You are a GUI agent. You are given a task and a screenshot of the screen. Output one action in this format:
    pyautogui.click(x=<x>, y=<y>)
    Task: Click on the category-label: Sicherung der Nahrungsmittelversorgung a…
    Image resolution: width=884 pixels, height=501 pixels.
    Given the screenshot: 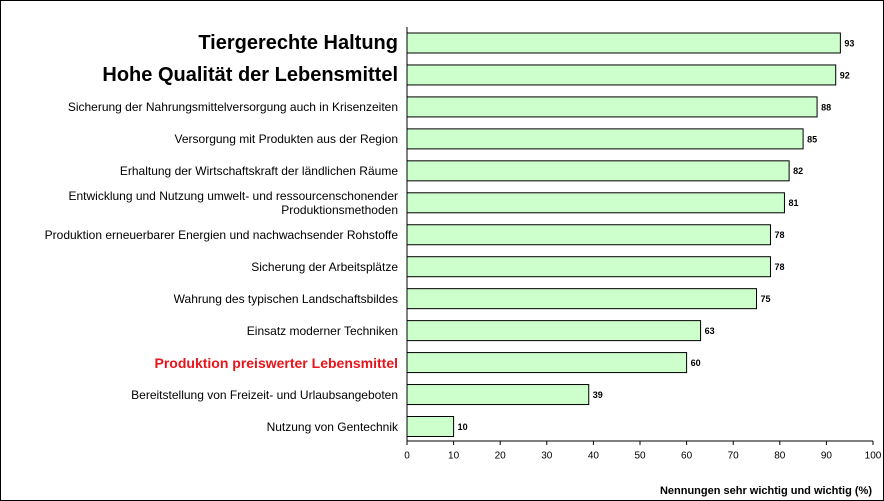 What is the action you would take?
    pyautogui.click(x=232, y=106)
    